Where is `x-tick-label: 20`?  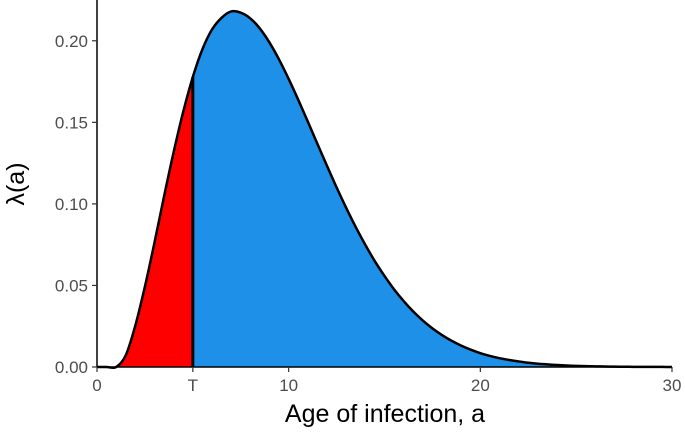
x-tick-label: 20 is located at coordinates (480, 385).